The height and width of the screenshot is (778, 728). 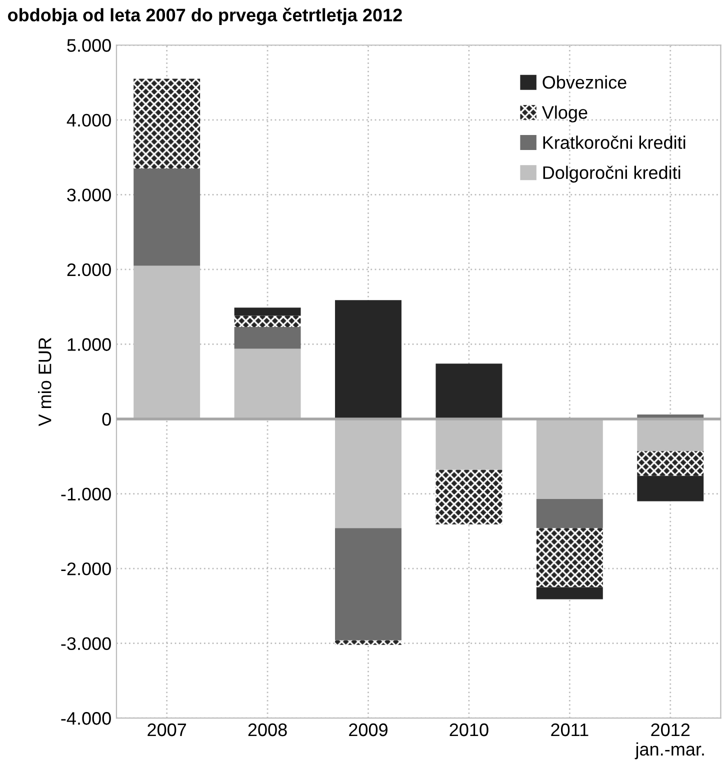 I want to click on y-tick-label: 1.000, so click(x=89, y=344).